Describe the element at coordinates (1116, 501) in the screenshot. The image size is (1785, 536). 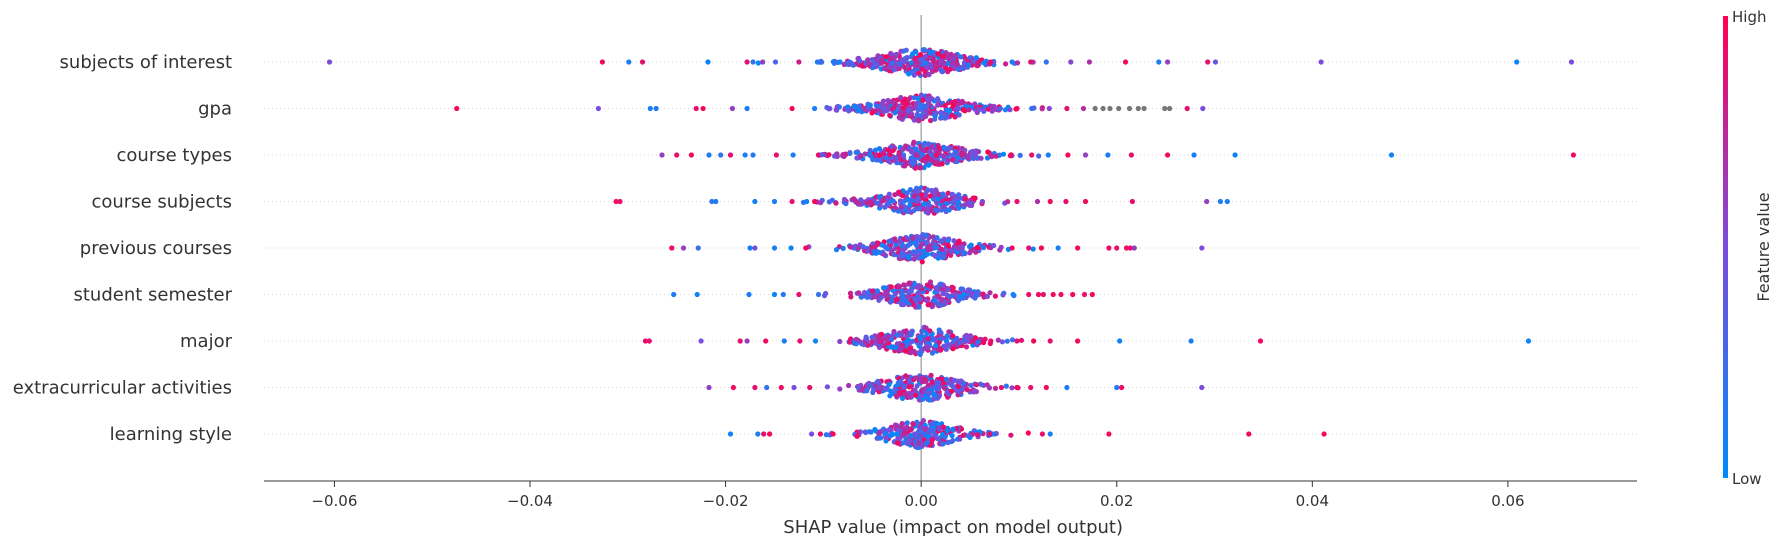
I see `x-tick-label: 0.02` at that location.